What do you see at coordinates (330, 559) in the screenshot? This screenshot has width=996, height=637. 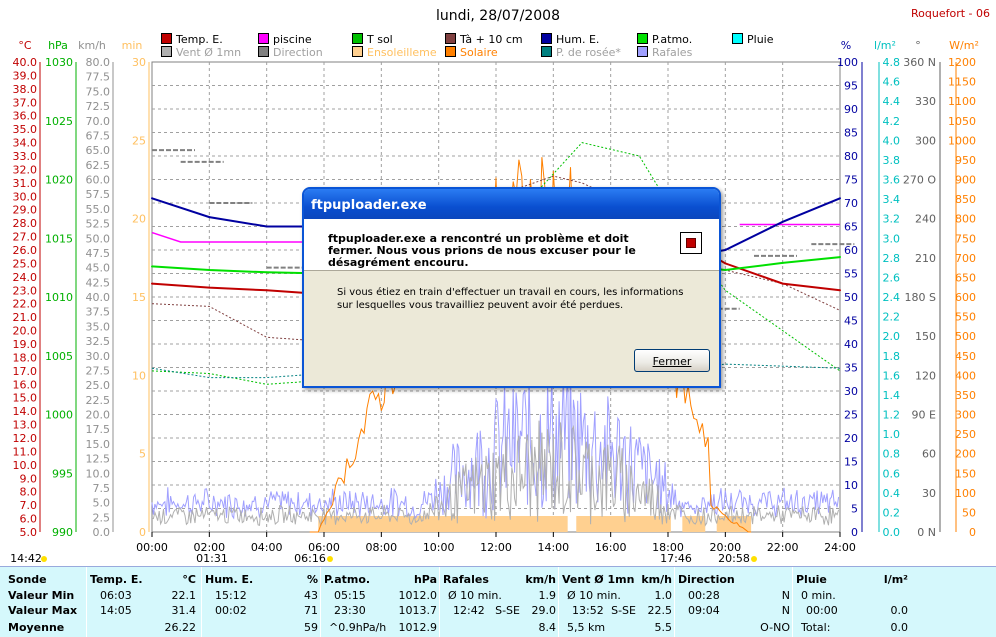 I see `sun-icon` at bounding box center [330, 559].